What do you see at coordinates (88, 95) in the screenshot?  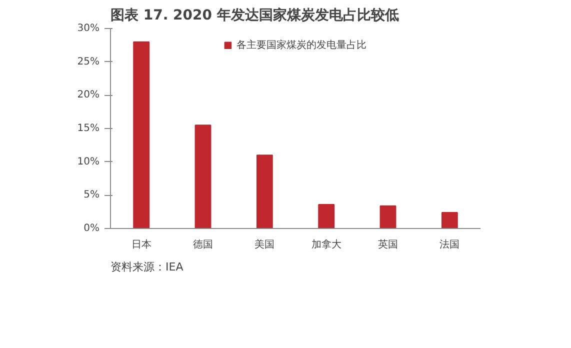 I see `y-tick-label: 20%` at bounding box center [88, 95].